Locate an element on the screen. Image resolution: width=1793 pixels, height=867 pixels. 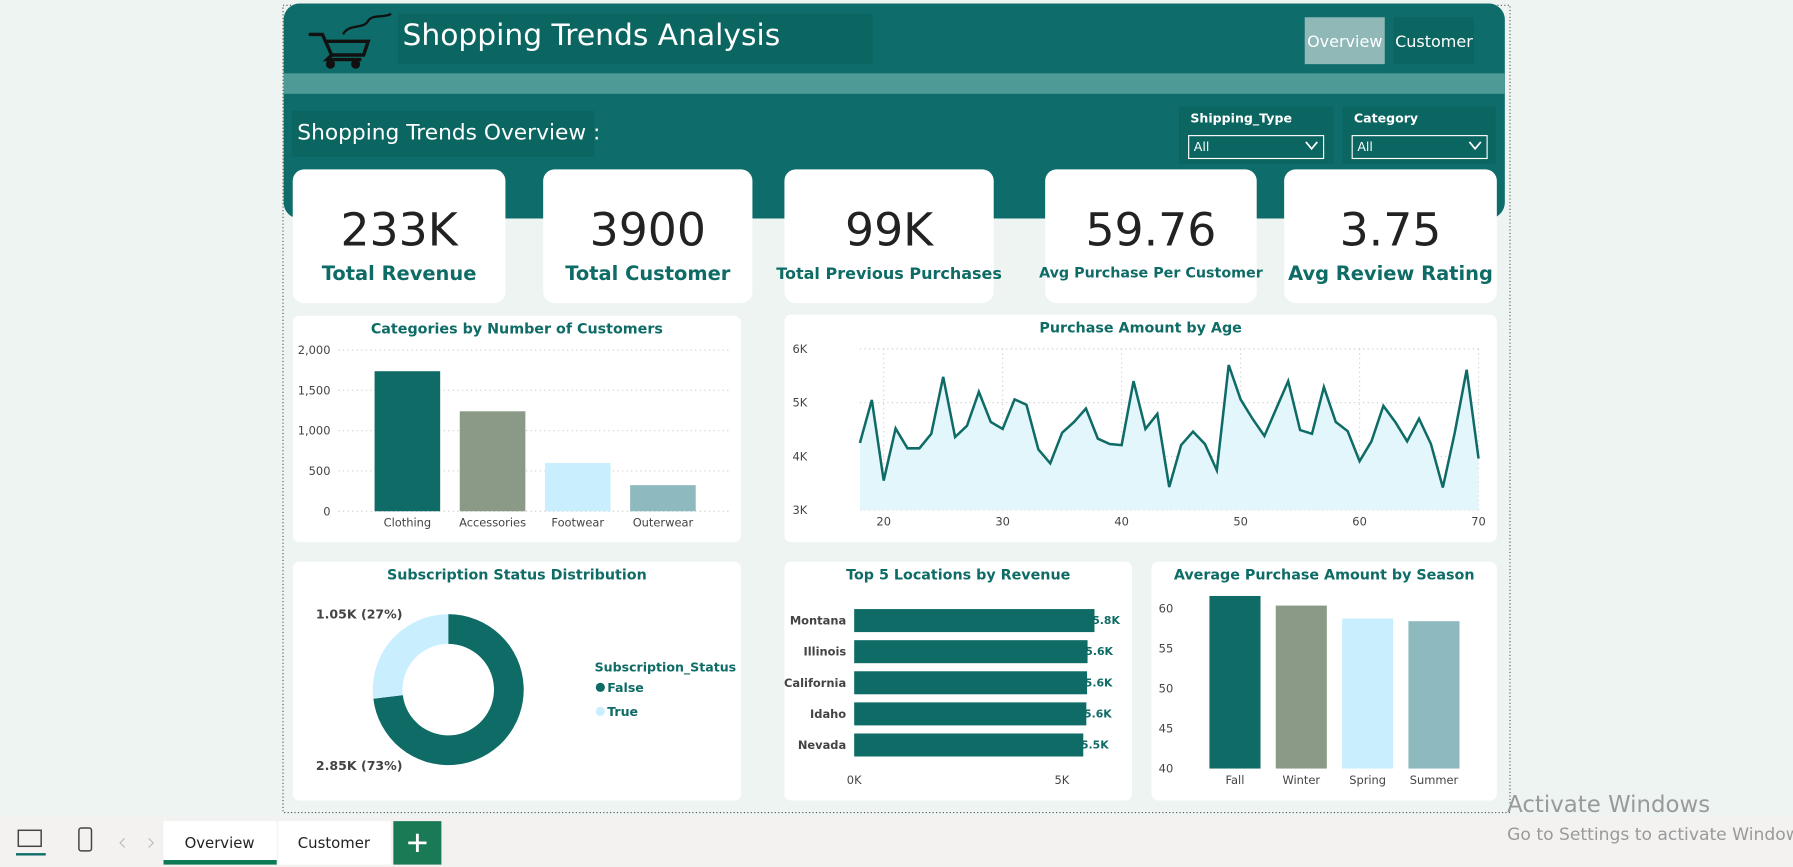
x-tick-label: Spring is located at coordinates (1367, 780).